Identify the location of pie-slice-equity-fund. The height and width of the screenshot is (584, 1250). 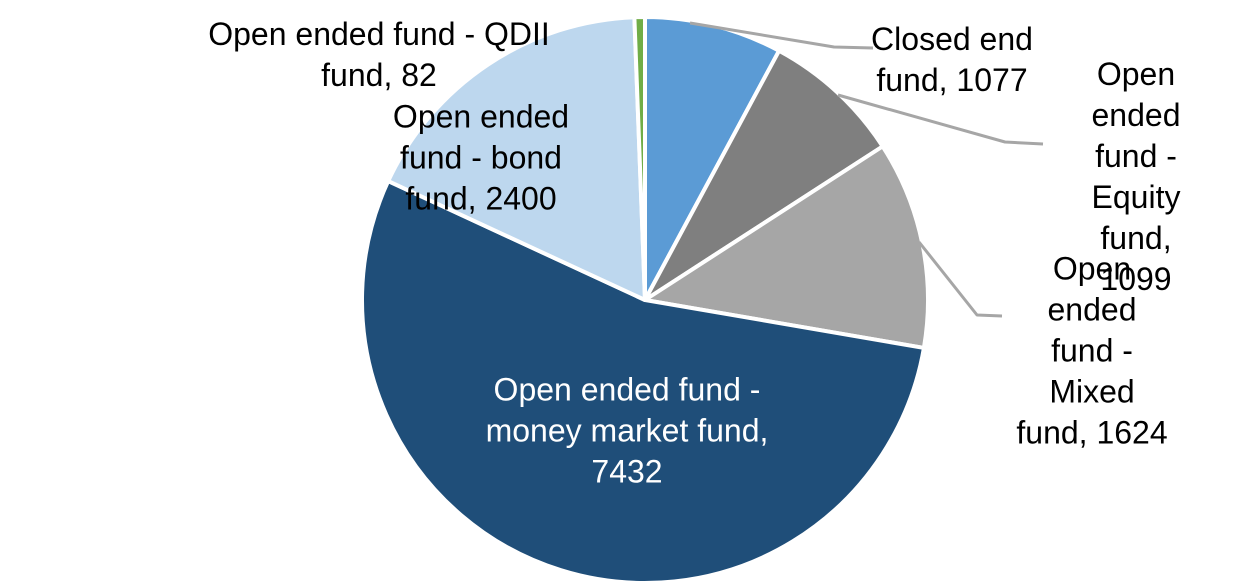
(764, 175).